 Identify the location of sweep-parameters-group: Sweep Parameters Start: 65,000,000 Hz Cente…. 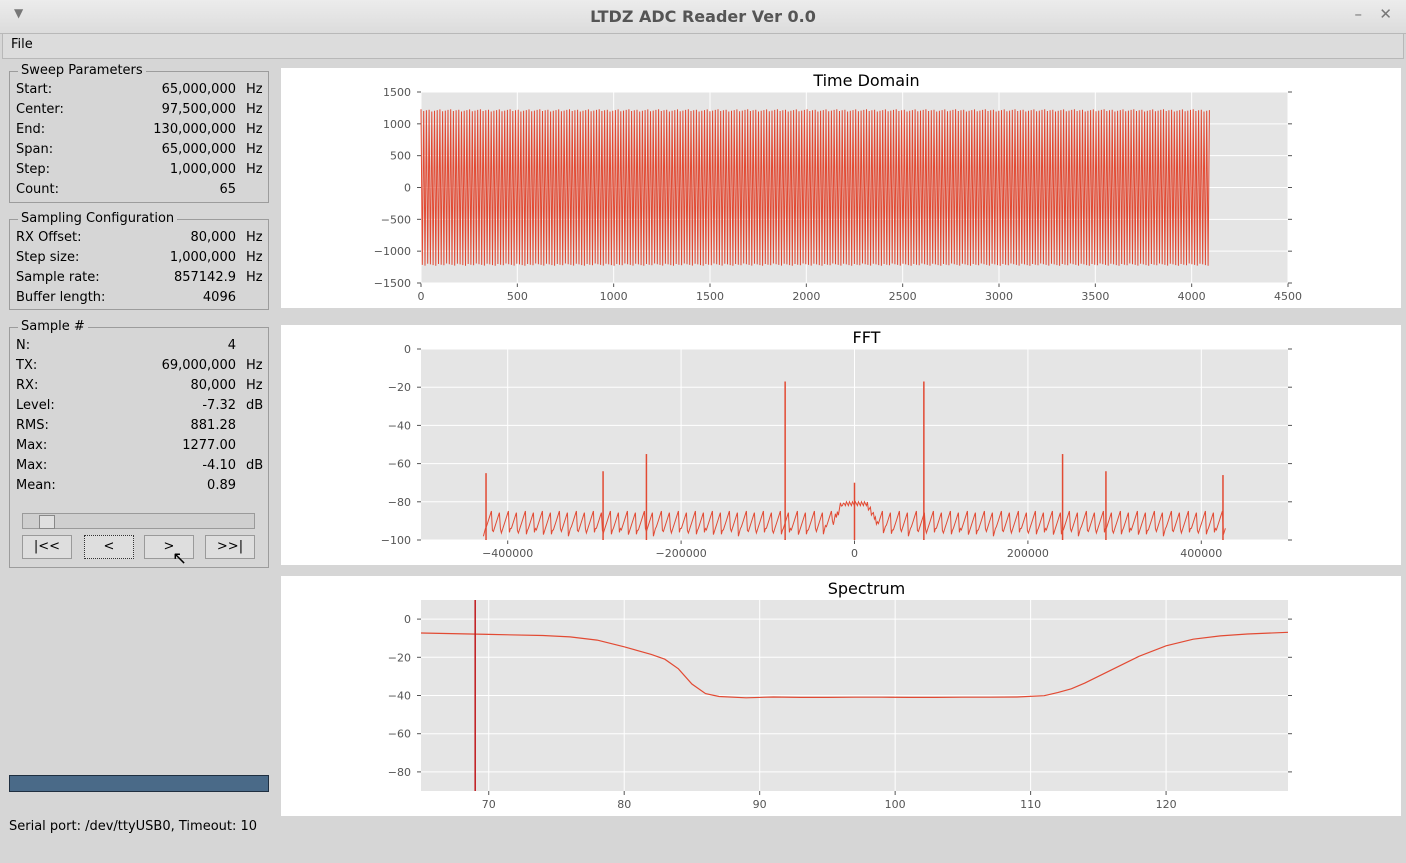
(139, 133).